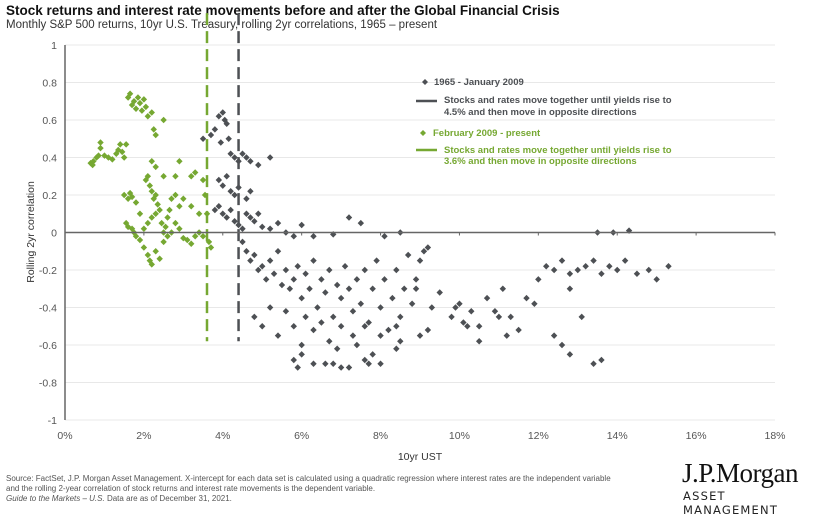 The height and width of the screenshot is (517, 813). What do you see at coordinates (49, 159) in the screenshot?
I see `y-tick-label: 0.4` at bounding box center [49, 159].